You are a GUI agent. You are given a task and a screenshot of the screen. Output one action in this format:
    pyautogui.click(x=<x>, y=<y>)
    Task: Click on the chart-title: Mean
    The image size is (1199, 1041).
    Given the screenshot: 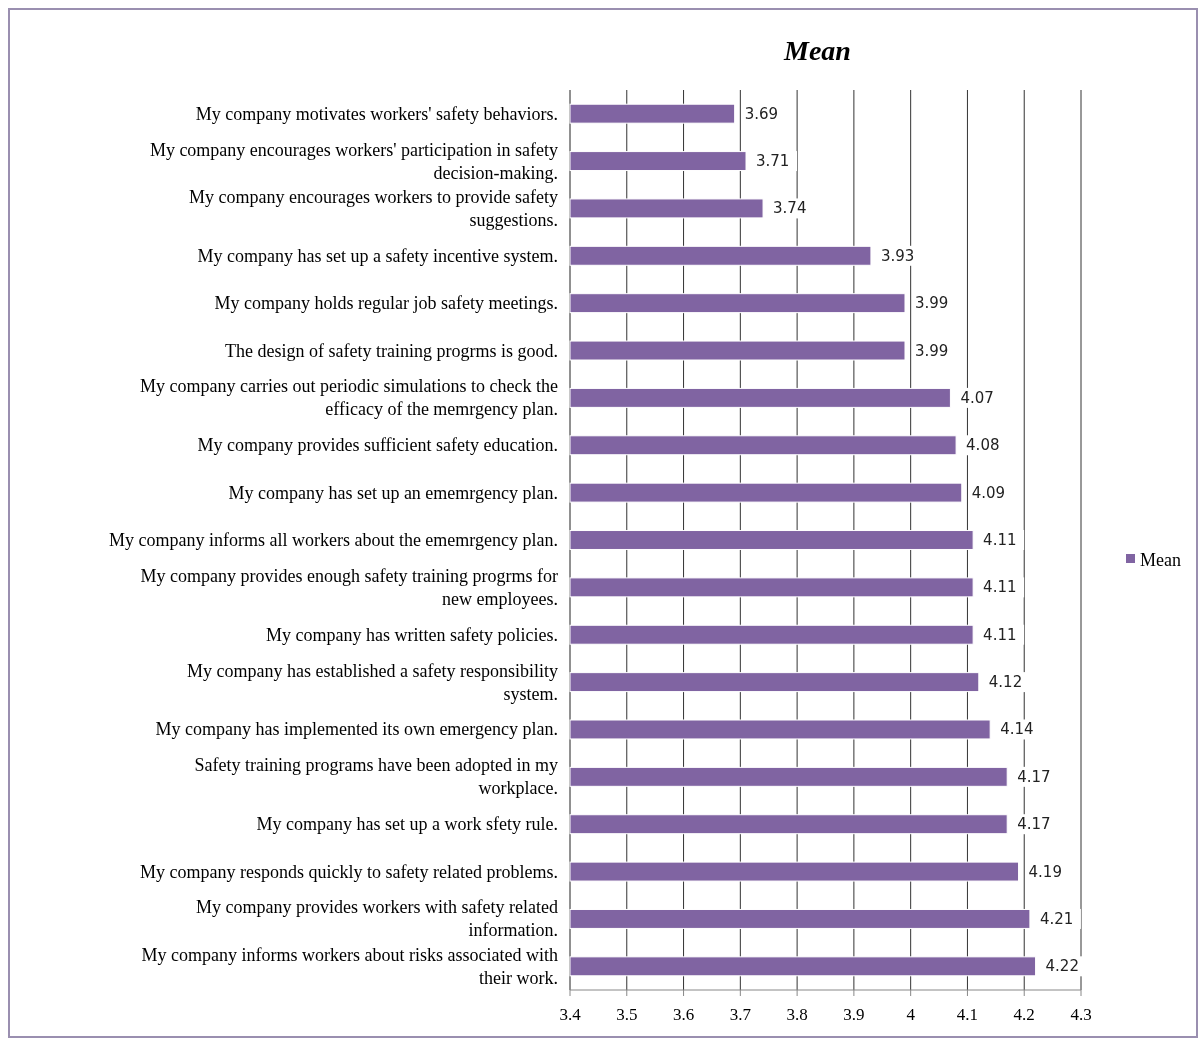 What is the action you would take?
    pyautogui.click(x=817, y=50)
    